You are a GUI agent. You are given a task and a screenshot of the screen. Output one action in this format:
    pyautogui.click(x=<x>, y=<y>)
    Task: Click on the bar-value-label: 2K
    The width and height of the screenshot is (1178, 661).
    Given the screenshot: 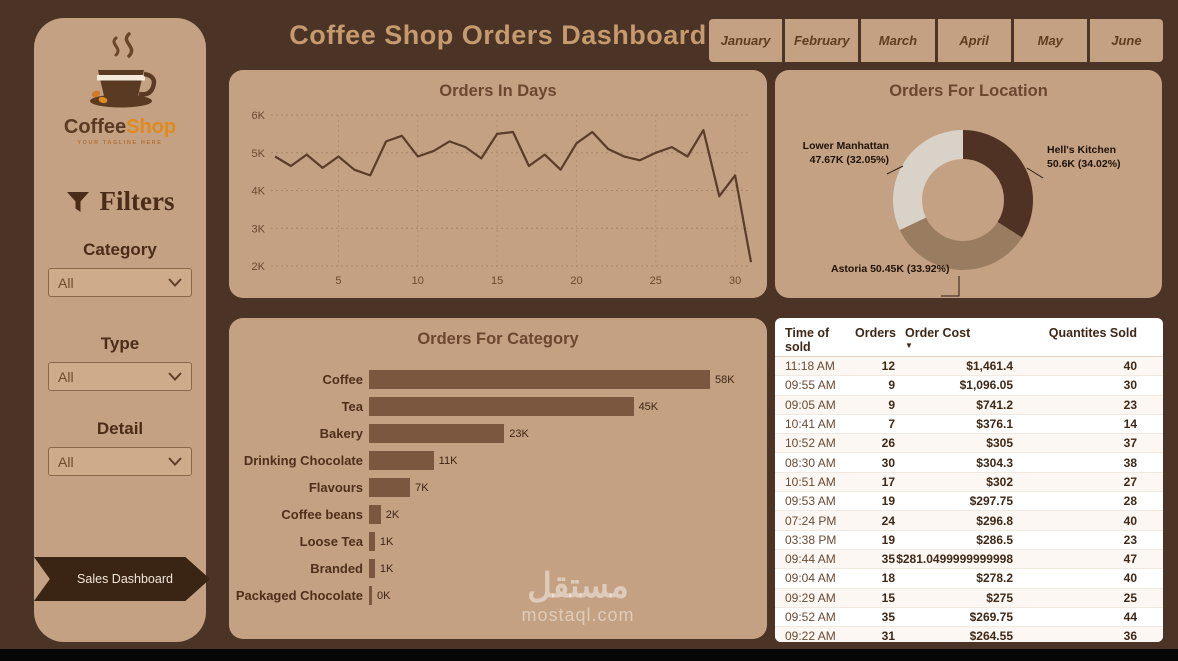 What is the action you would take?
    pyautogui.click(x=392, y=514)
    